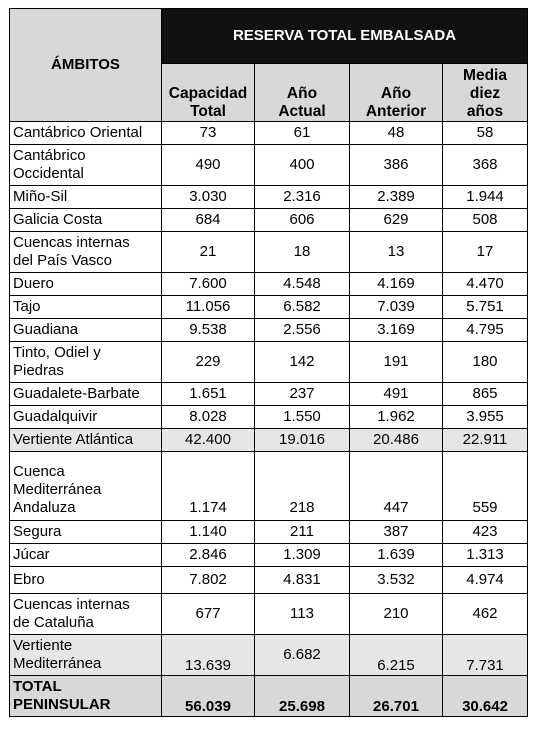  What do you see at coordinates (85, 197) in the screenshot?
I see `row-label: Miño-Sil` at bounding box center [85, 197].